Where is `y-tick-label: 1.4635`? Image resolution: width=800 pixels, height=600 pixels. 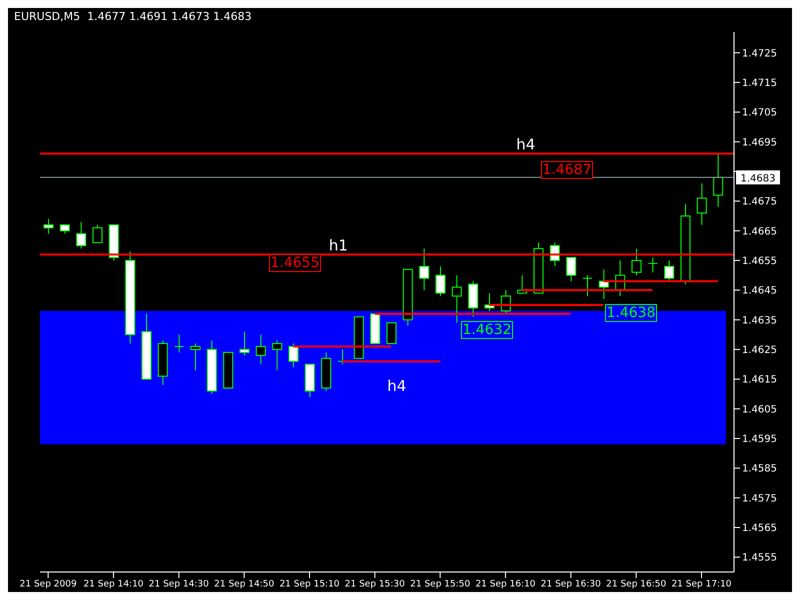
y-tick-label: 1.4635 is located at coordinates (759, 320).